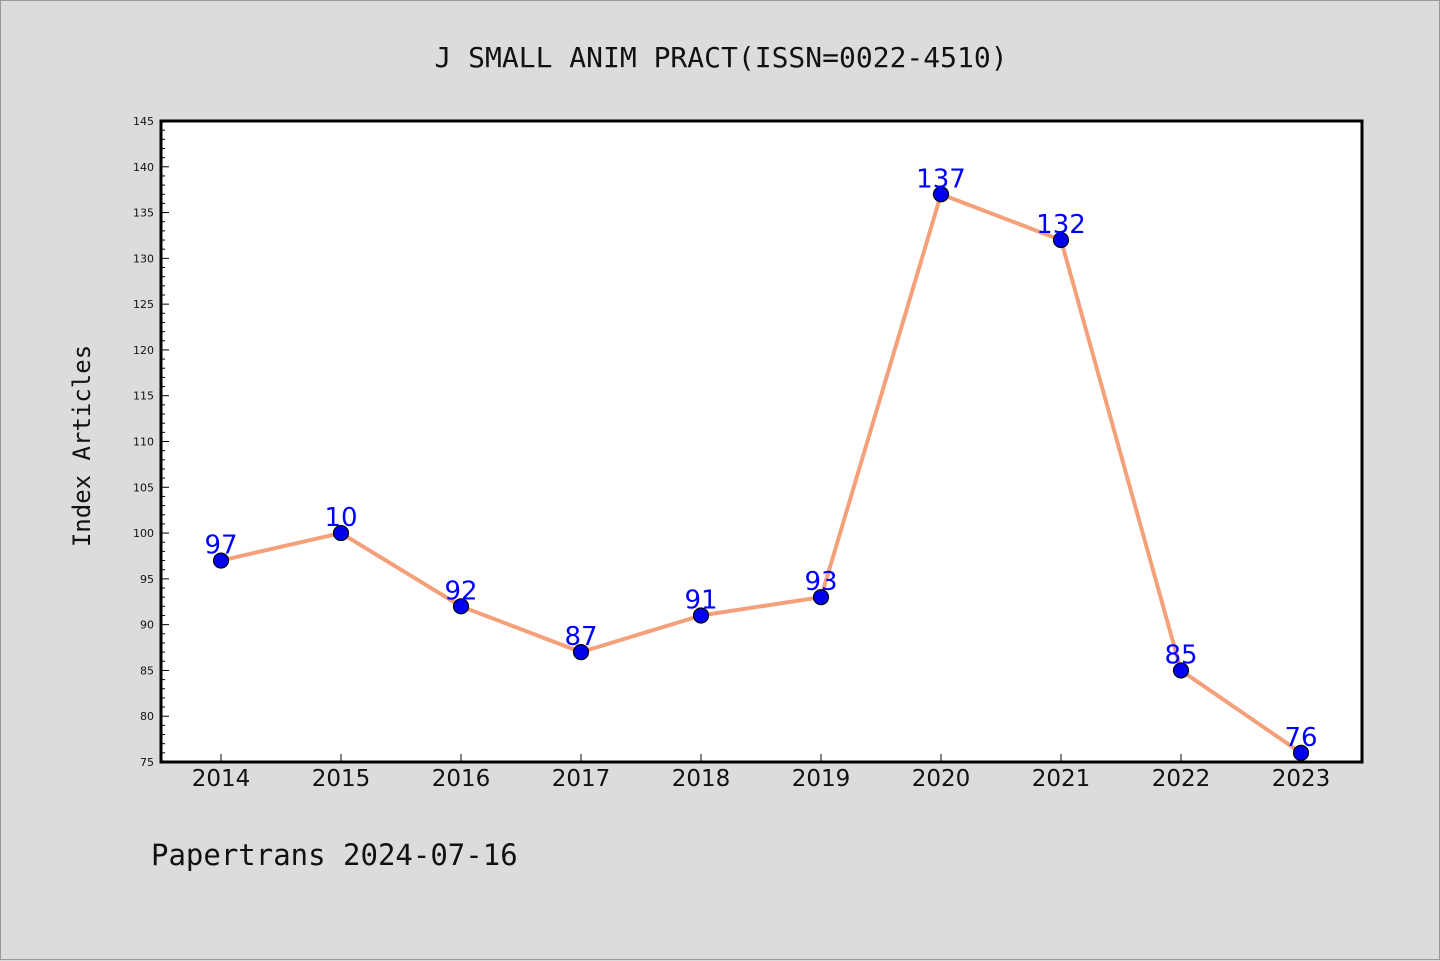  I want to click on x-tick-label: 2022, so click(1181, 779).